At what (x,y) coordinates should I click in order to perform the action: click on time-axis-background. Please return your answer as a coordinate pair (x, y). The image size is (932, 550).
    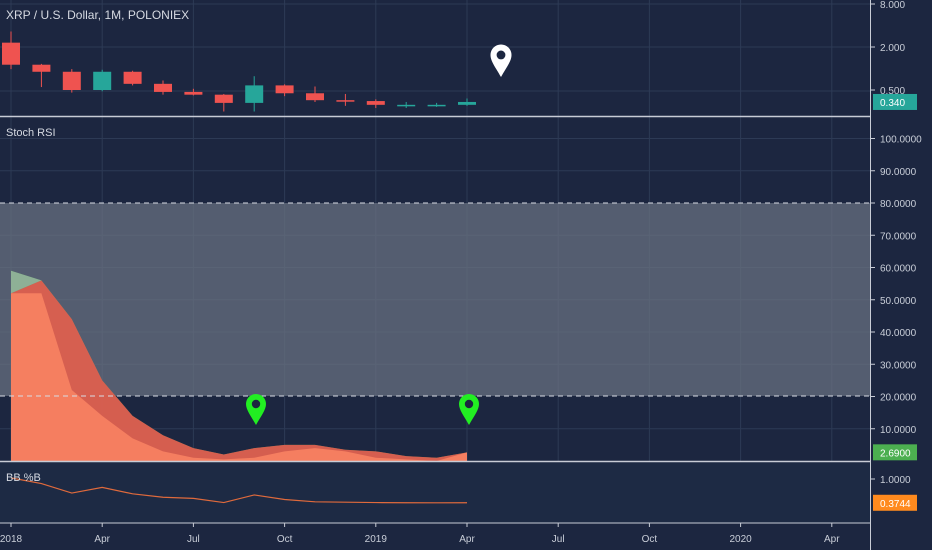
    Looking at the image, I should click on (435, 537).